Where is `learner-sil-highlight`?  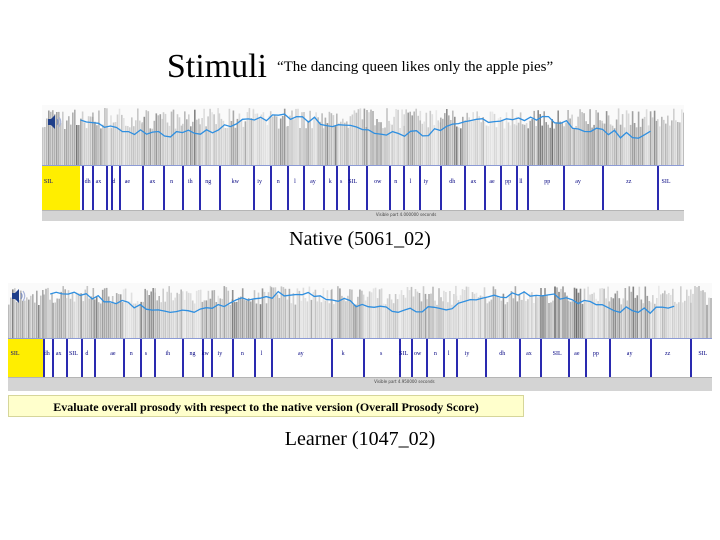
learner-sil-highlight is located at coordinates (25, 359).